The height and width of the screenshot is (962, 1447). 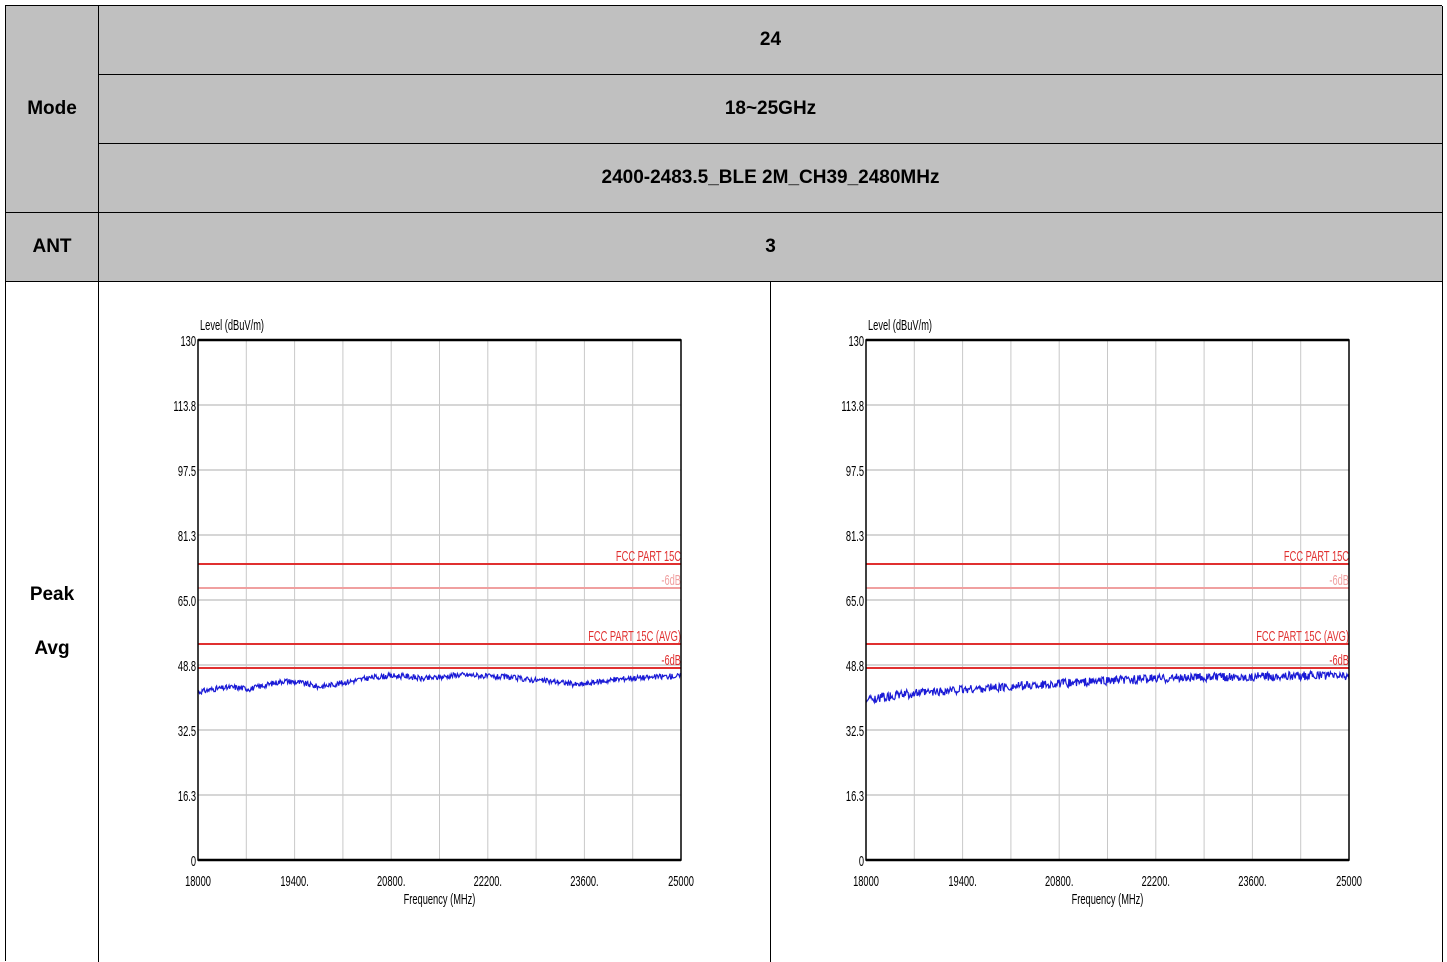 I want to click on result-label-cell: Peak Avg, so click(x=52, y=622).